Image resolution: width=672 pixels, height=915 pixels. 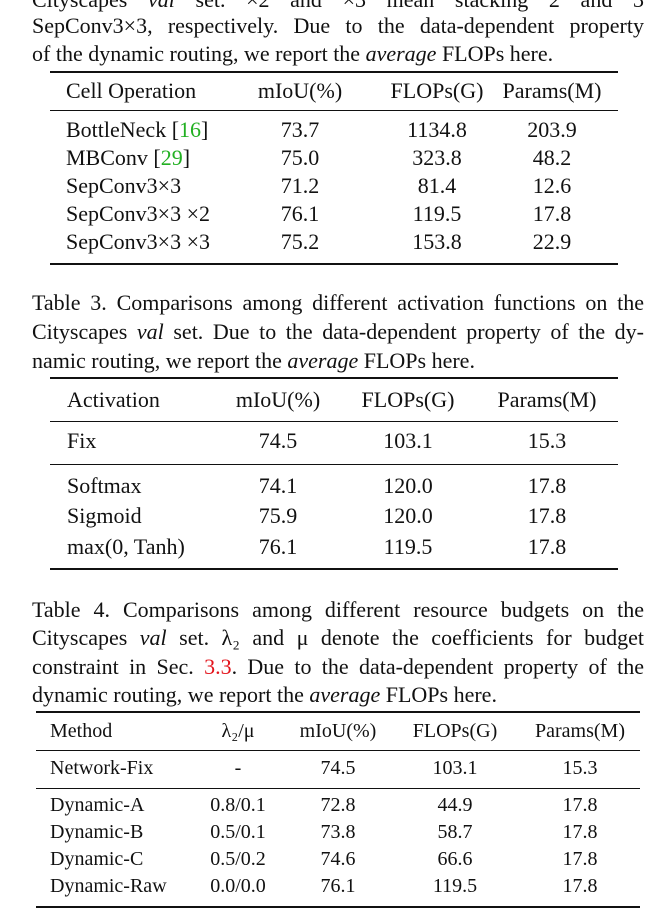 I want to click on header-cell: Cell Operation, so click(x=131, y=90).